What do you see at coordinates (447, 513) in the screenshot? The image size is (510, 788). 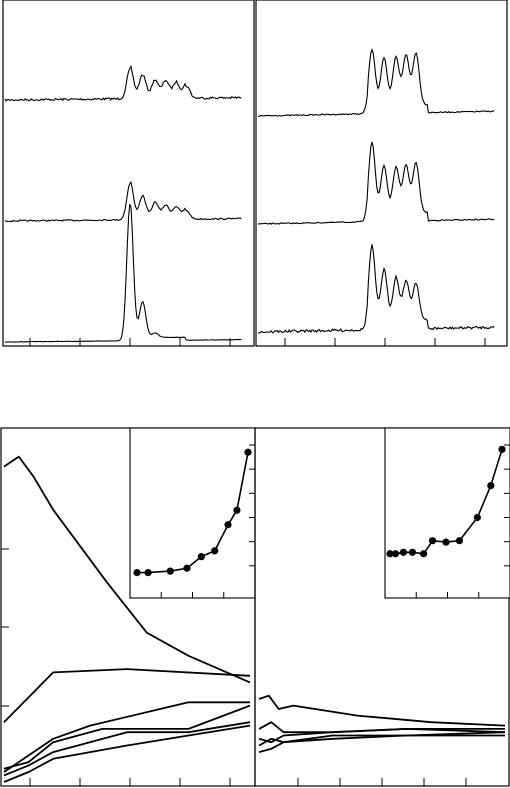 I see `inset-frame` at bounding box center [447, 513].